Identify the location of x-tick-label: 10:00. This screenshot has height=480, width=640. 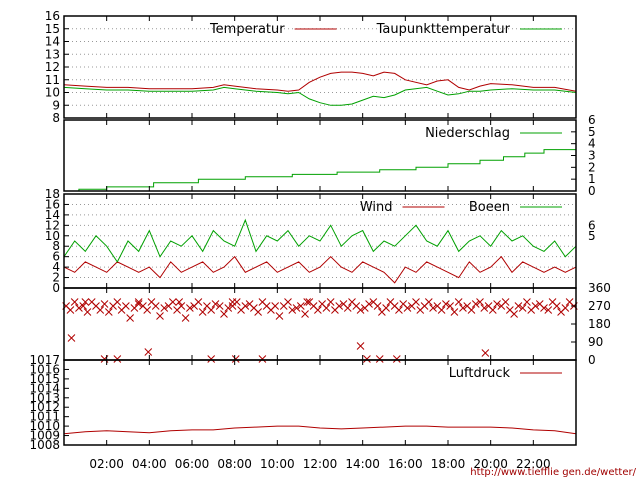
(277, 464).